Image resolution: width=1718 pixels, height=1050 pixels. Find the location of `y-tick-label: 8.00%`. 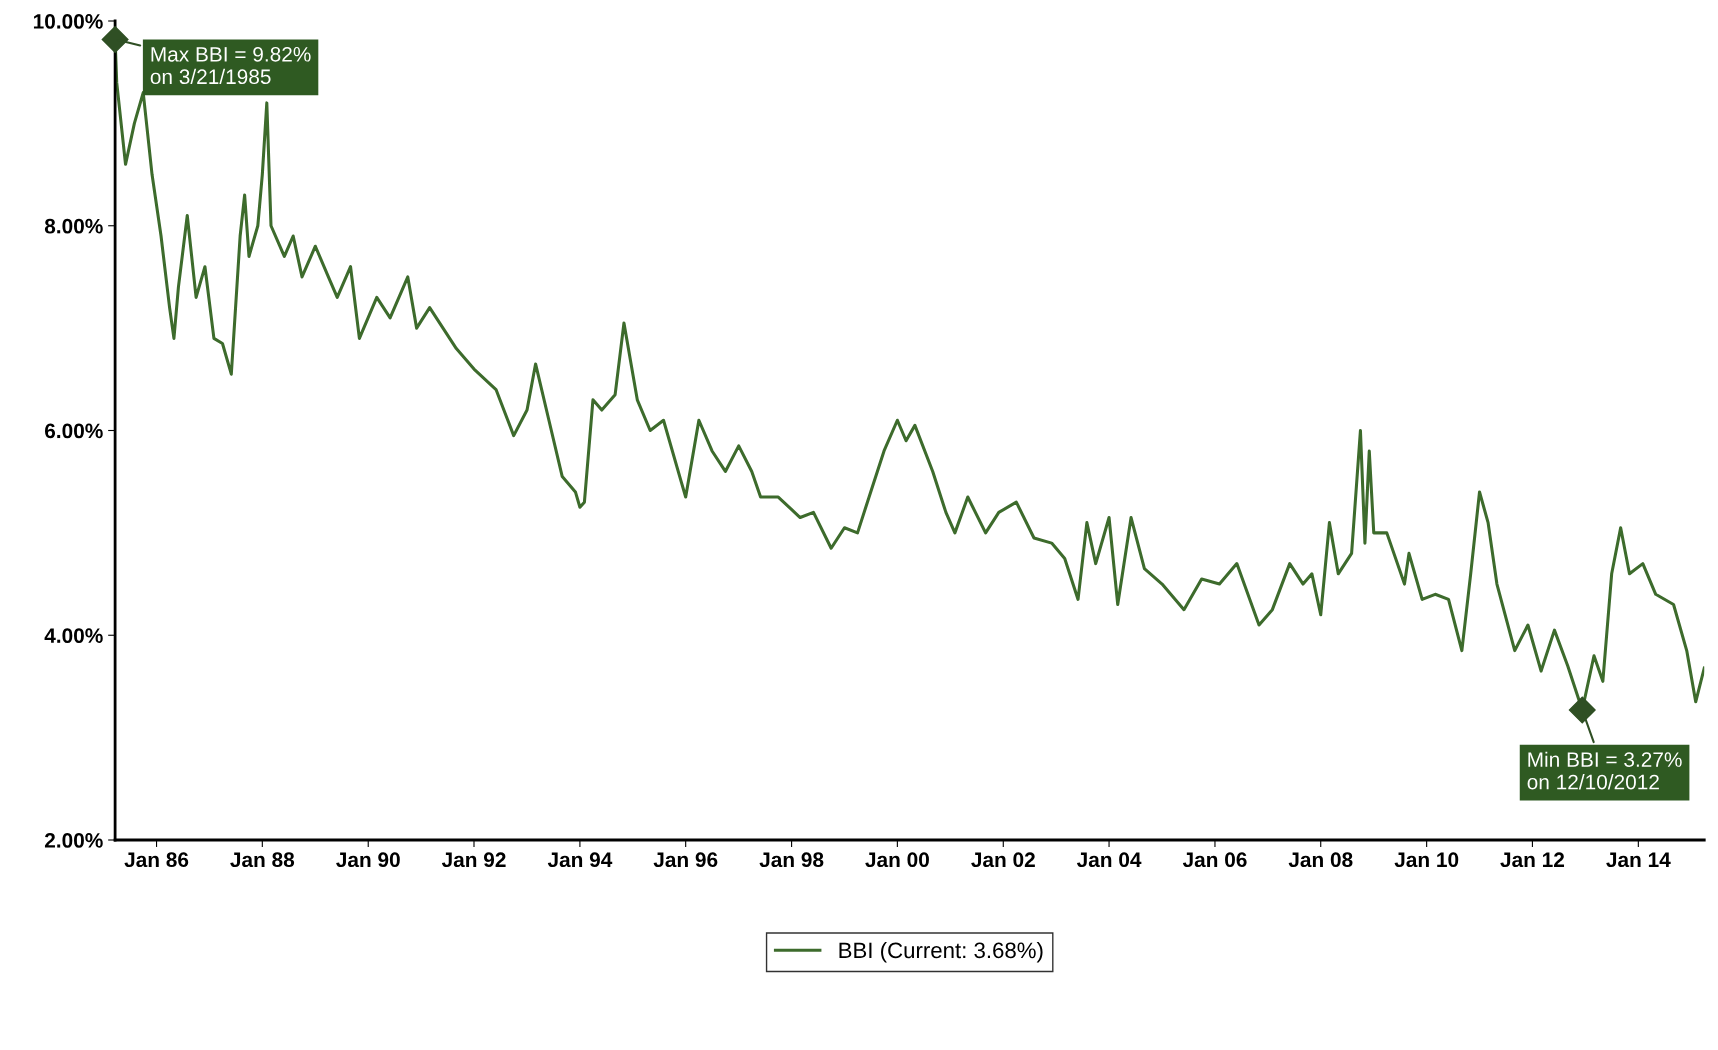

y-tick-label: 8.00% is located at coordinates (73, 226).